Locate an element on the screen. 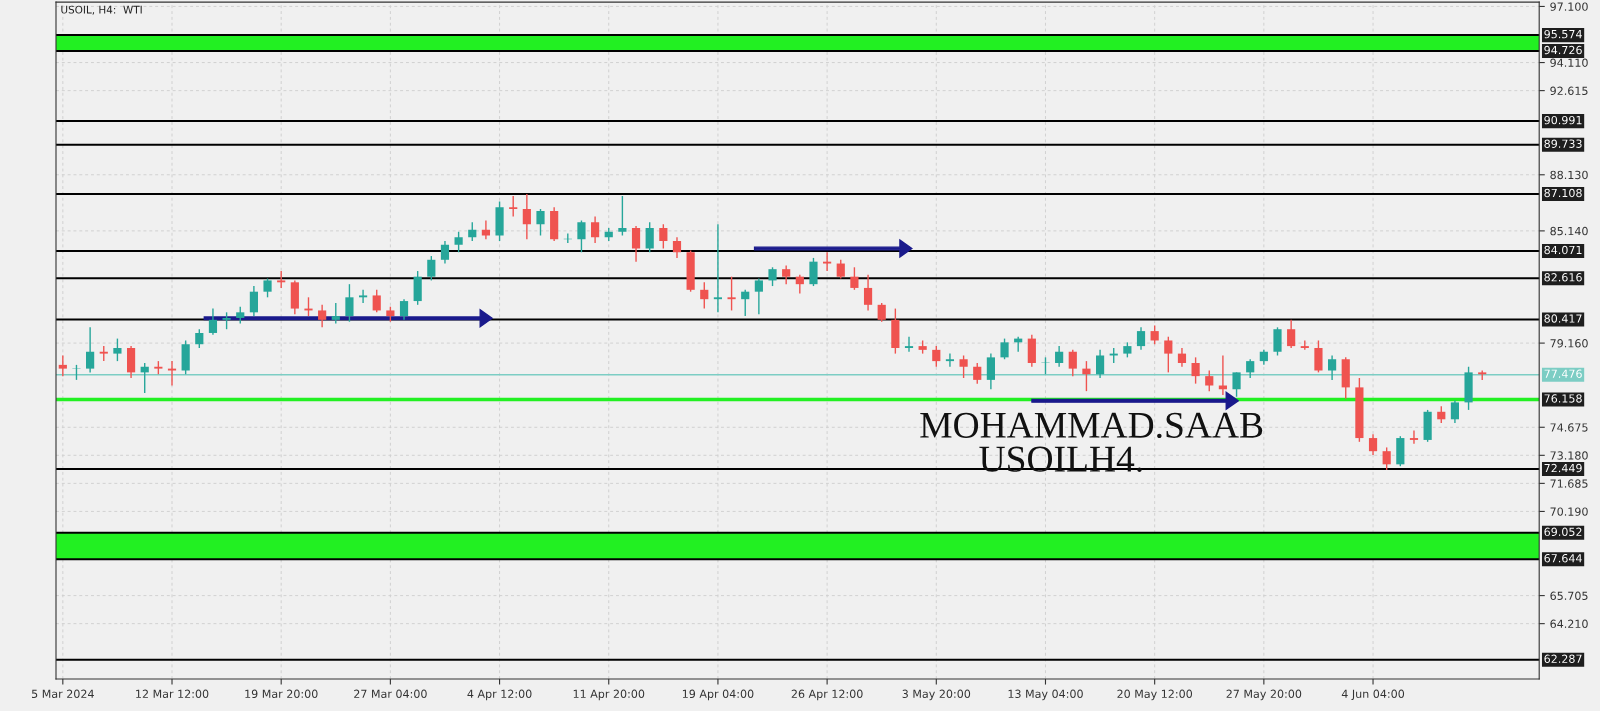 The image size is (1600, 711). x-tick-label: 4 Jun 04:00 is located at coordinates (1373, 695).